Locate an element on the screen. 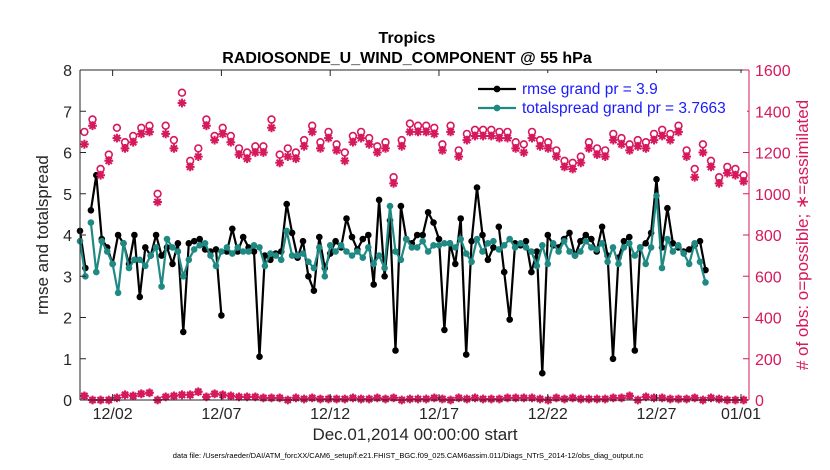 The width and height of the screenshot is (830, 470). x-tick-label: 01/01 is located at coordinates (741, 414).